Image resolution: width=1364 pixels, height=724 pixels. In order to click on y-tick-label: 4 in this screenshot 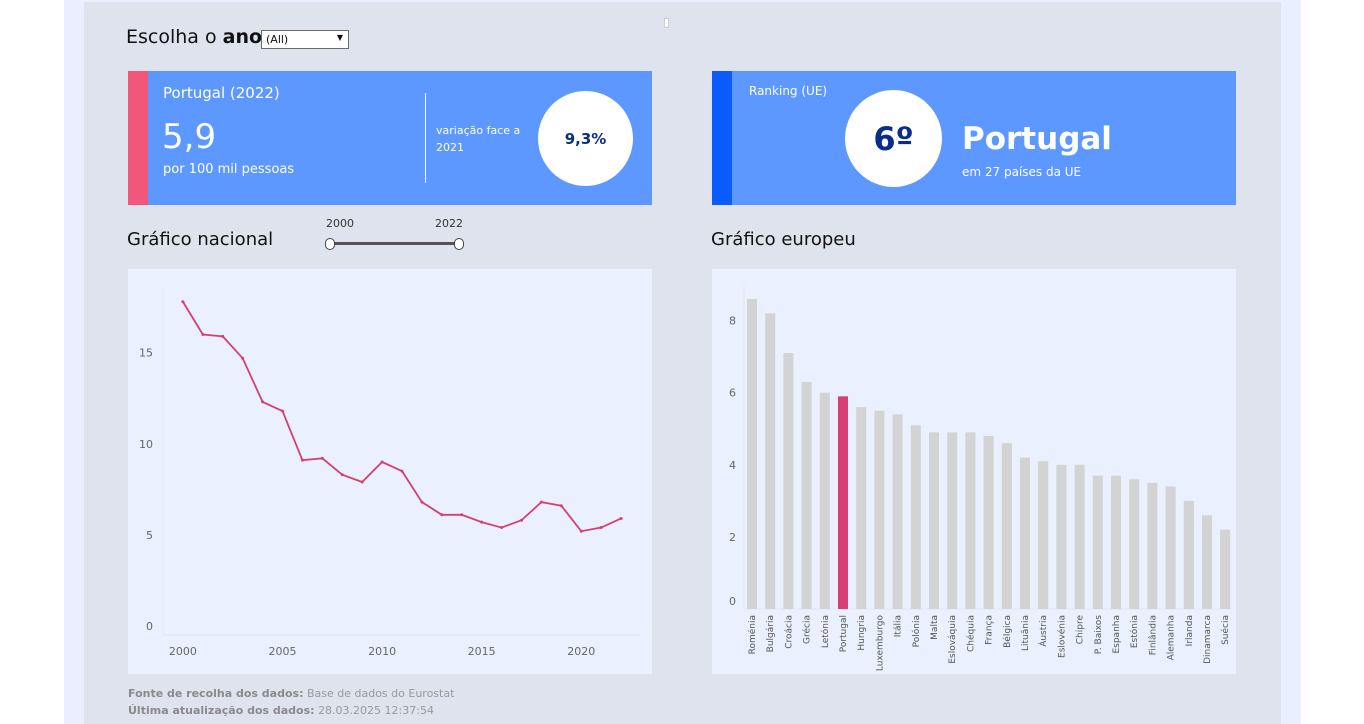, I will do `click(732, 465)`.